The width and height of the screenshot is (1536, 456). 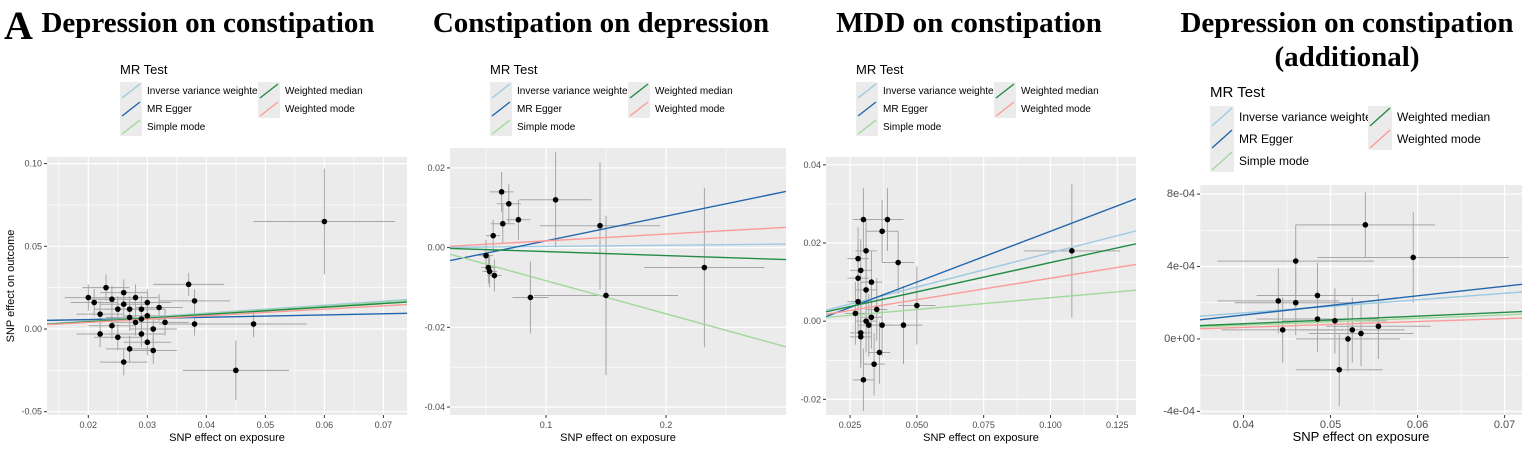 I want to click on x-tick-label: 0.04, so click(x=207, y=425).